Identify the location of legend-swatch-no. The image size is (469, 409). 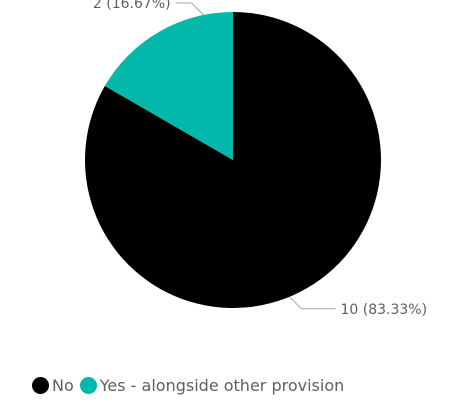
(40, 385).